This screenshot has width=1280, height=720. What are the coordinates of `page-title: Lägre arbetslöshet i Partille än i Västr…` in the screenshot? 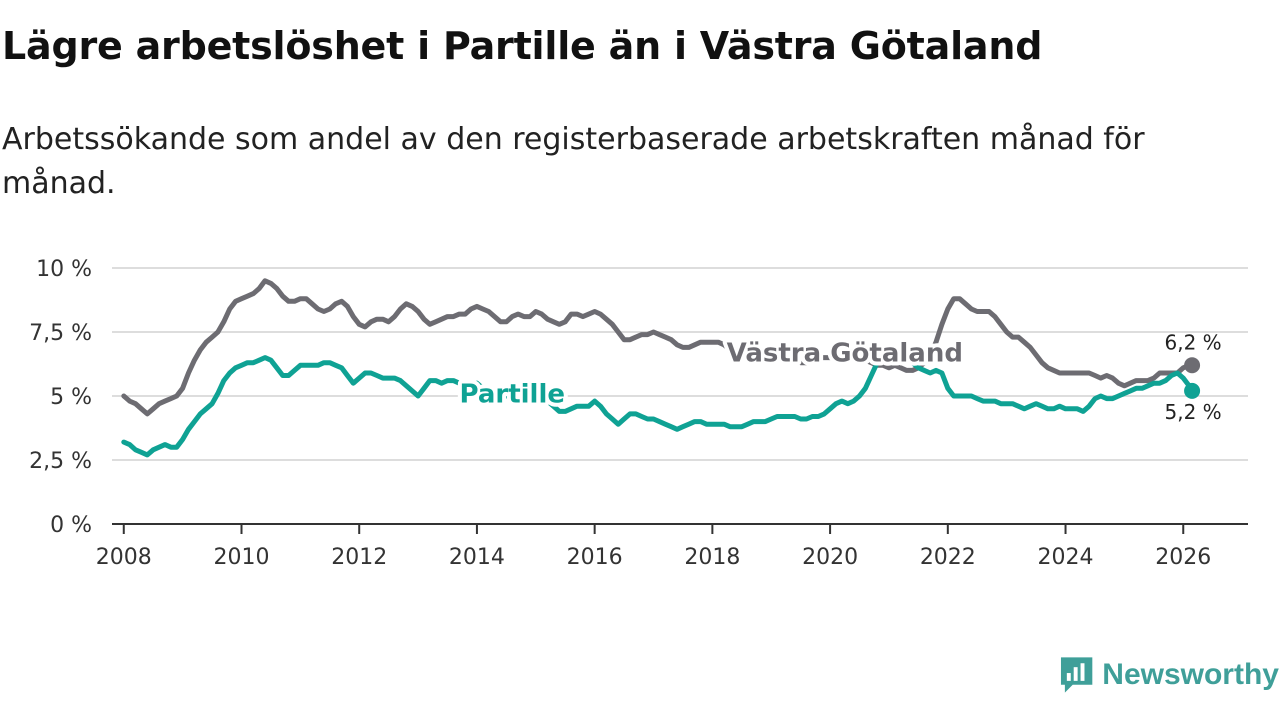 It's located at (522, 46).